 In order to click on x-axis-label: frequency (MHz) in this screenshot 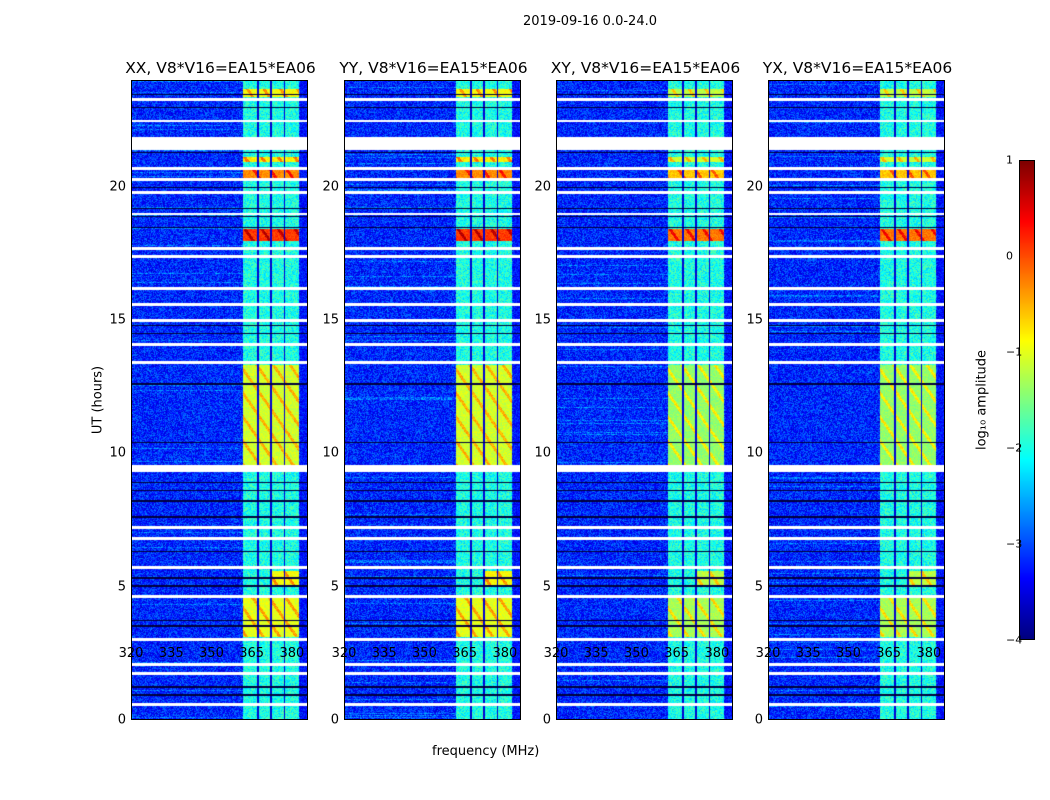, I will do `click(486, 751)`.